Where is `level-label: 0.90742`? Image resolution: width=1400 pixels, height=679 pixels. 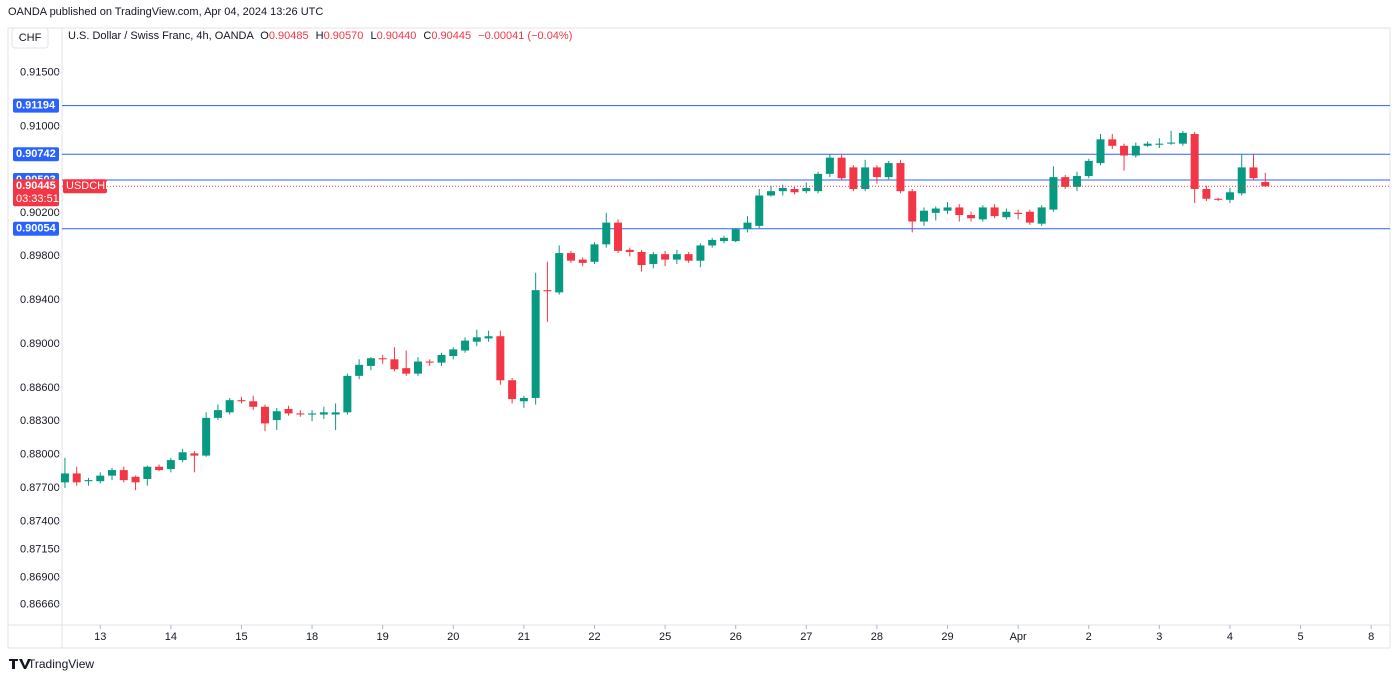
level-label: 0.90742 is located at coordinates (36, 154).